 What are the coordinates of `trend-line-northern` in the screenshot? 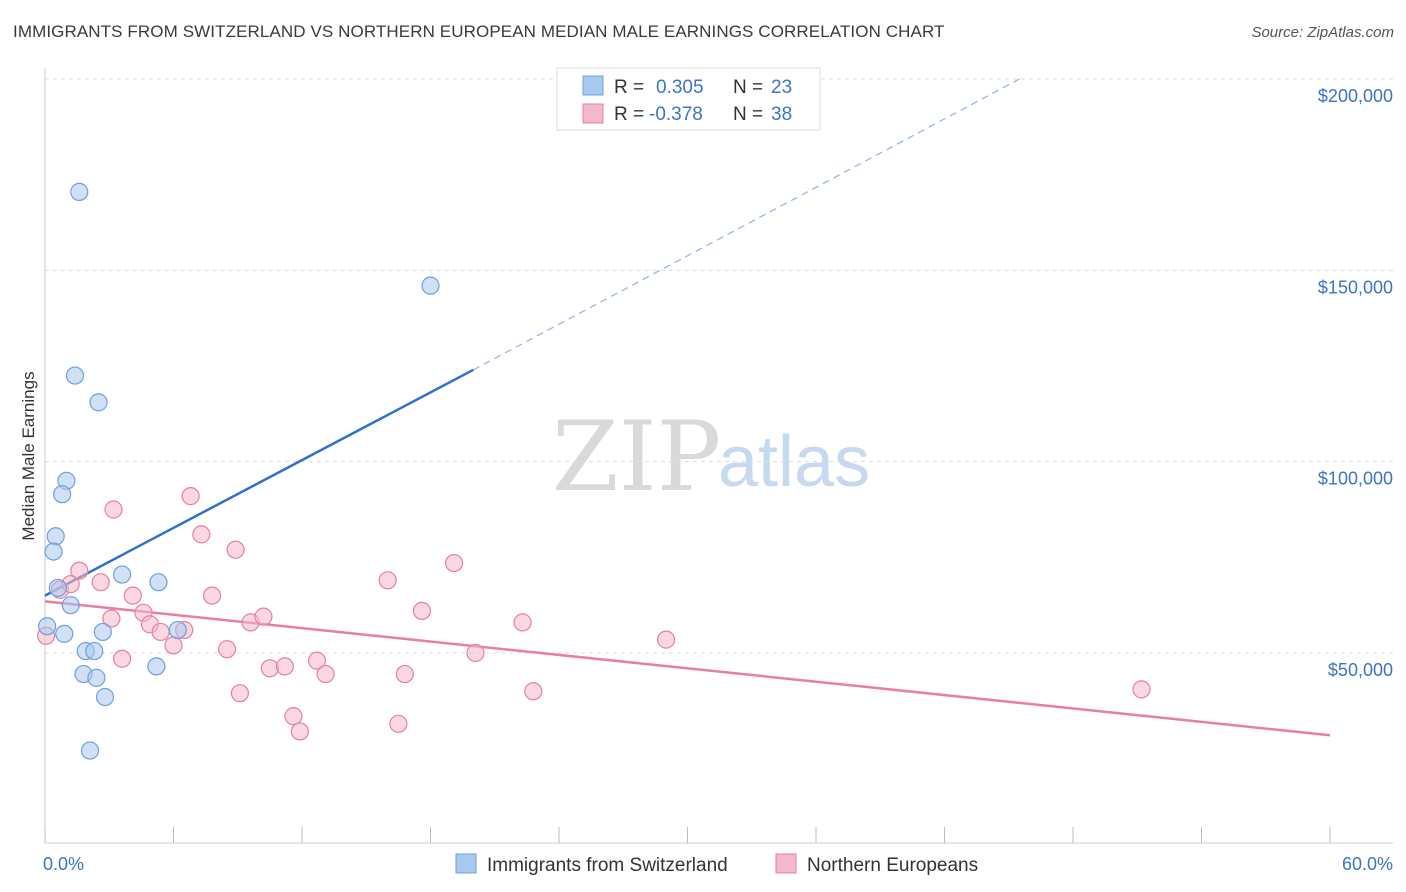 It's located at (687, 668).